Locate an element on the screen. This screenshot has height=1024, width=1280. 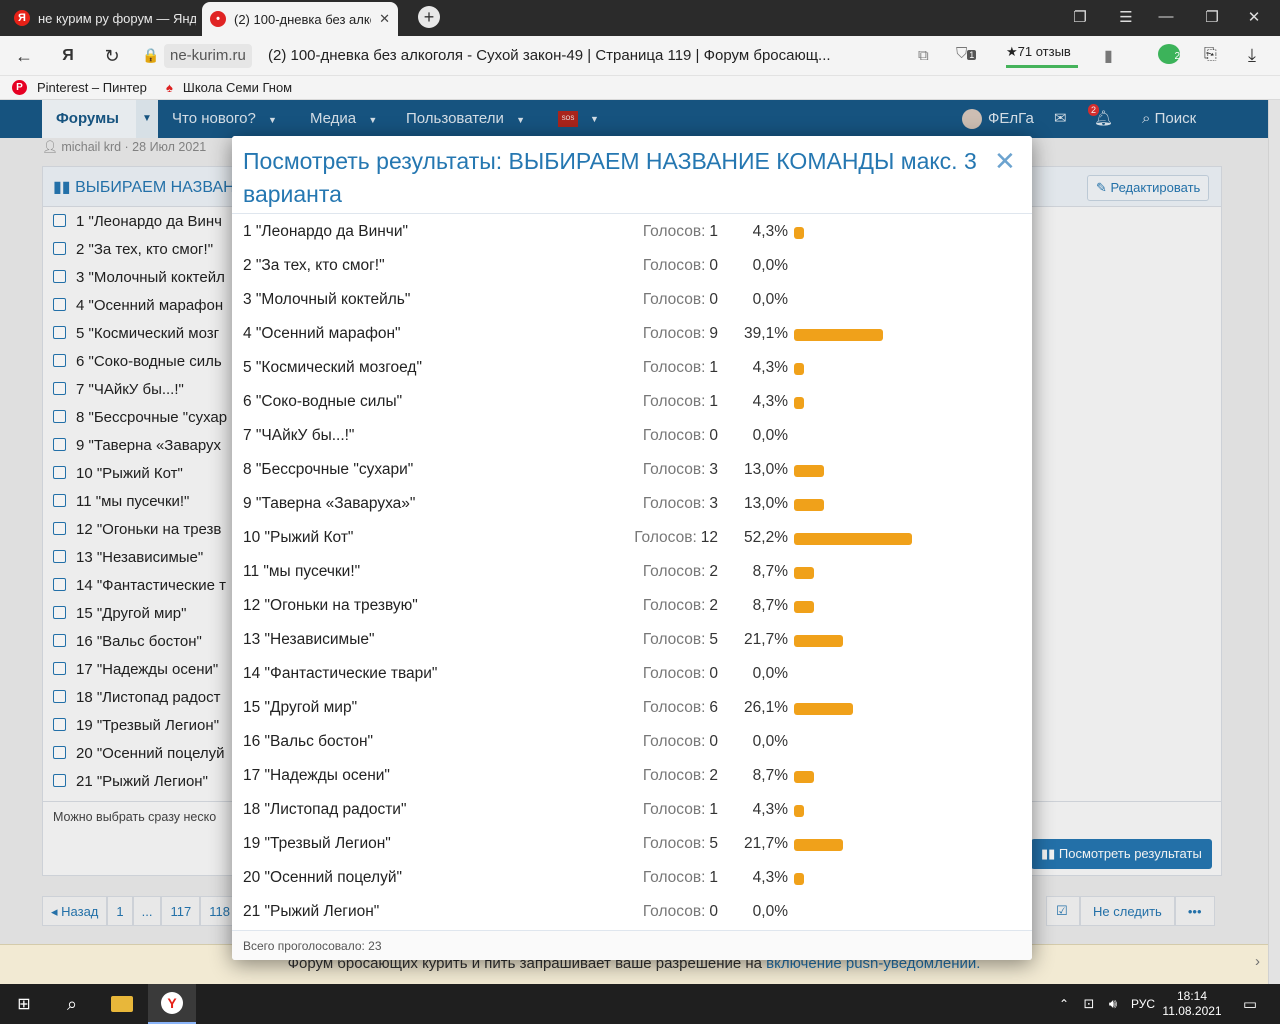
new-tab-button: + is located at coordinates (429, 17).